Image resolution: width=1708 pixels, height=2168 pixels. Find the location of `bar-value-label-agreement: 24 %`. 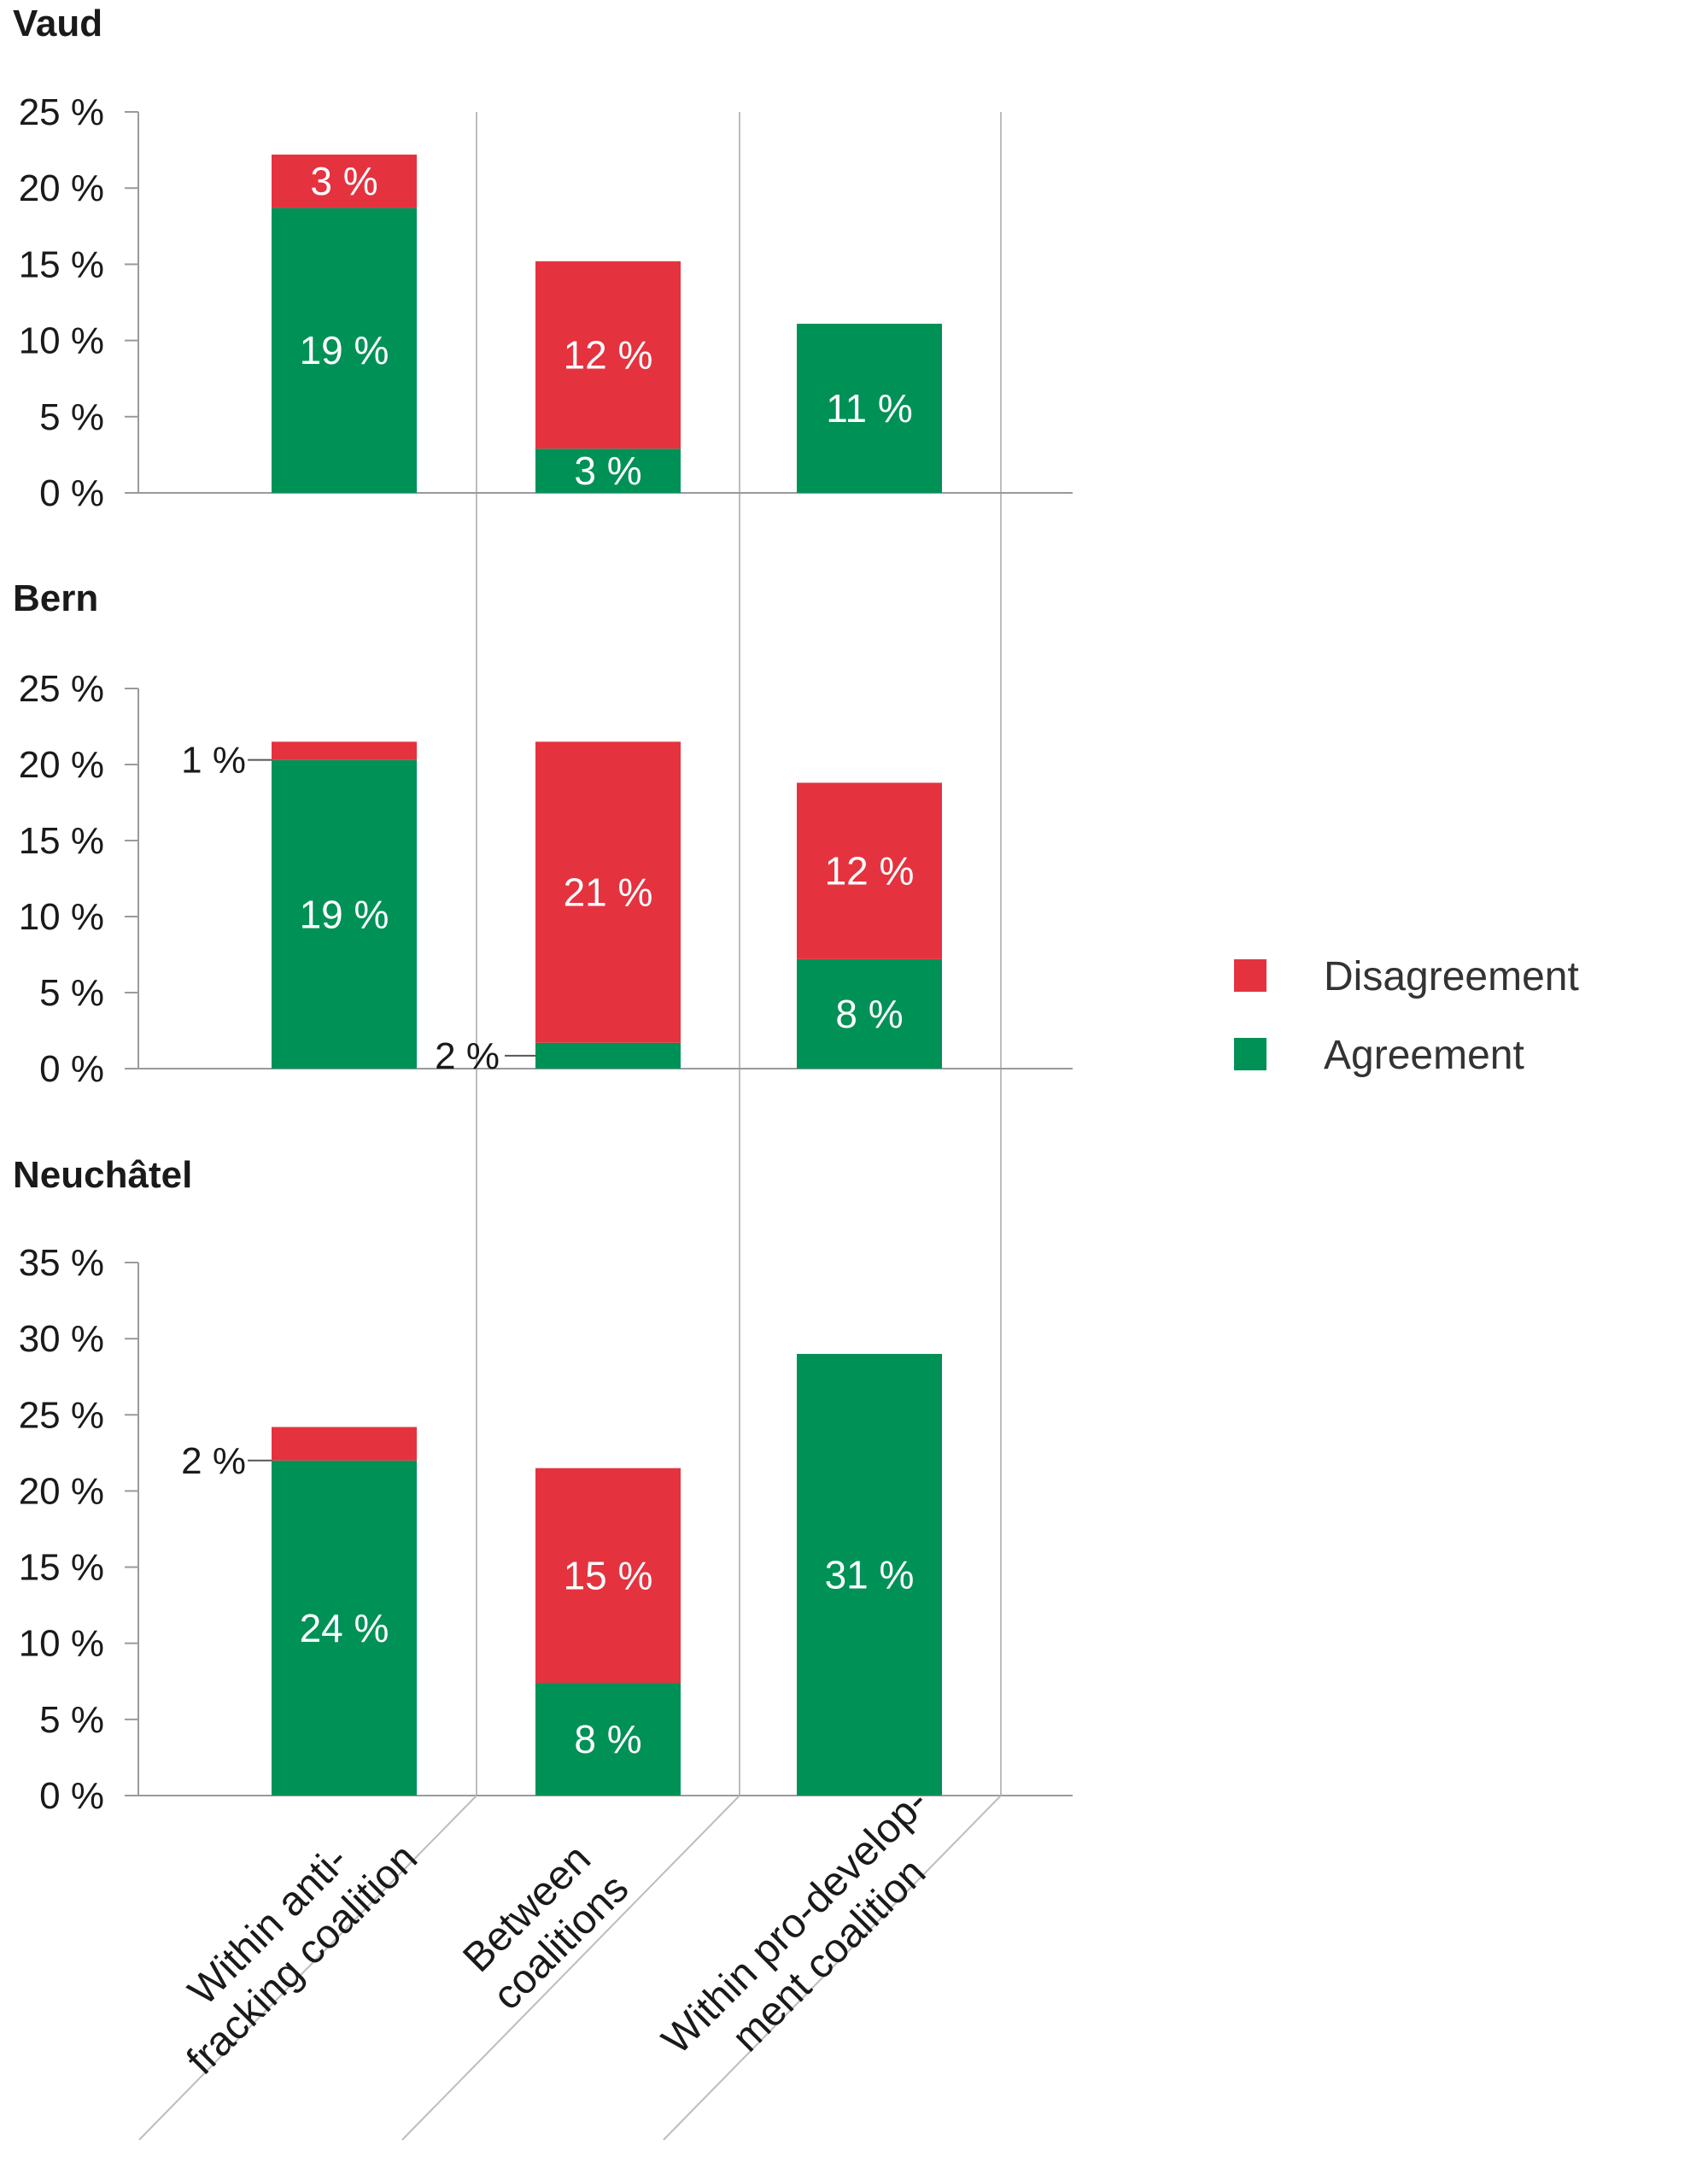

bar-value-label-agreement: 24 % is located at coordinates (344, 1628).